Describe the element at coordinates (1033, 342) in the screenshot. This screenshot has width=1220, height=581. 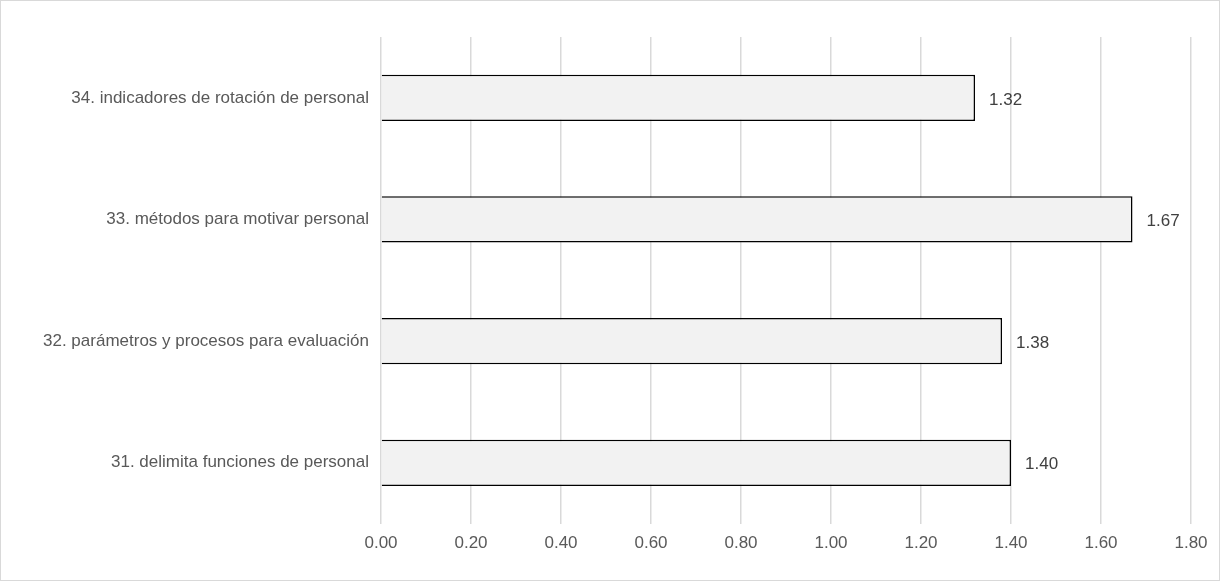
I see `data-label: 1.38` at that location.